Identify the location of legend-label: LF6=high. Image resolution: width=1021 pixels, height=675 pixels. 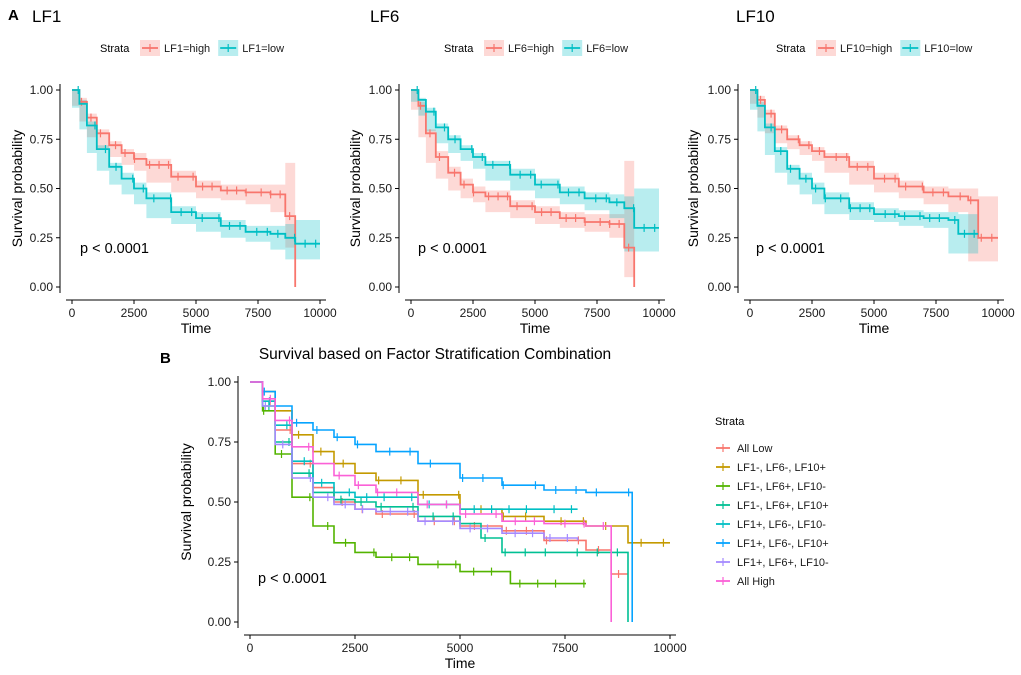
(531, 49).